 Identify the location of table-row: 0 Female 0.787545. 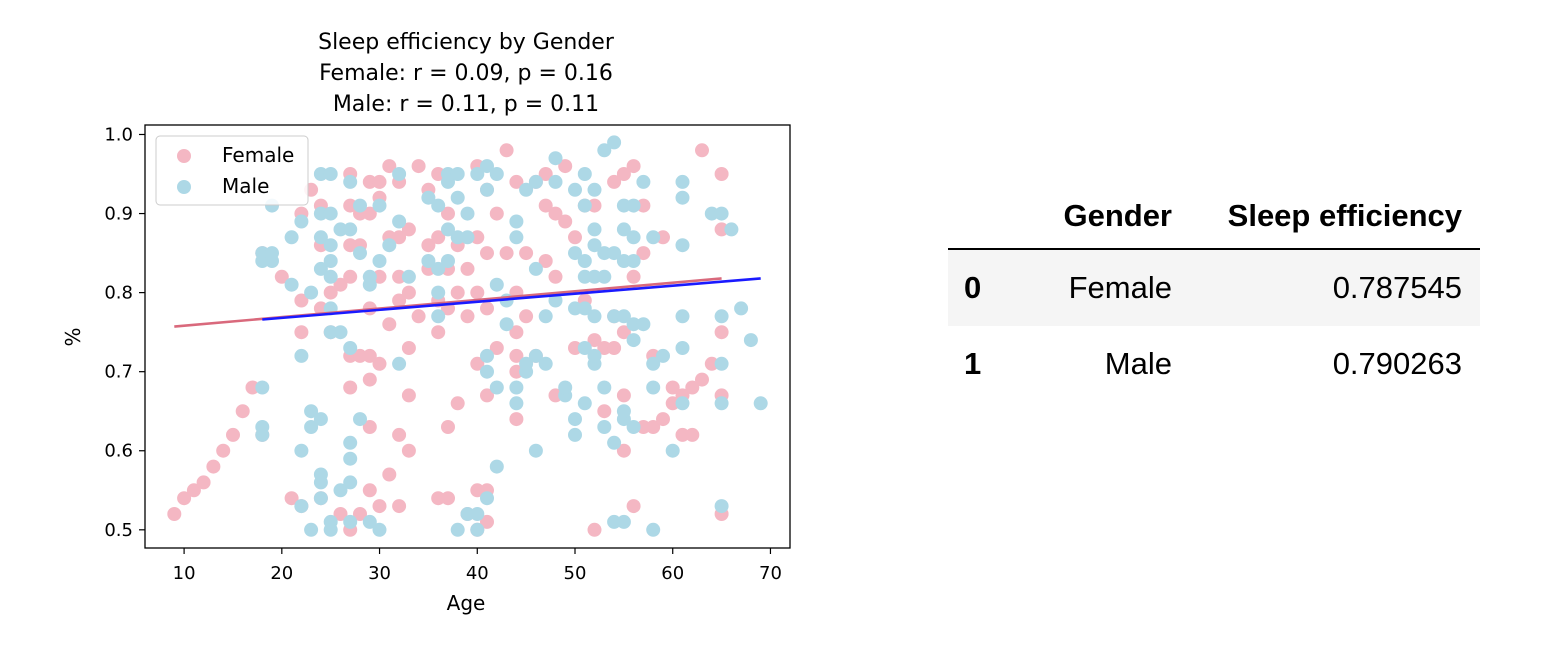
(1214, 287).